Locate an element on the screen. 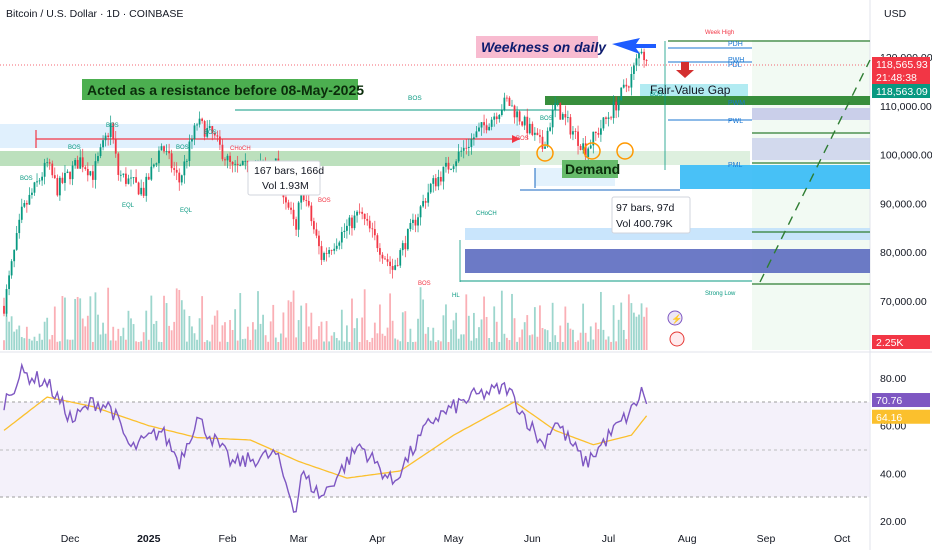 This screenshot has width=932, height=550. resistance-annotation-box is located at coordinates (220, 89).